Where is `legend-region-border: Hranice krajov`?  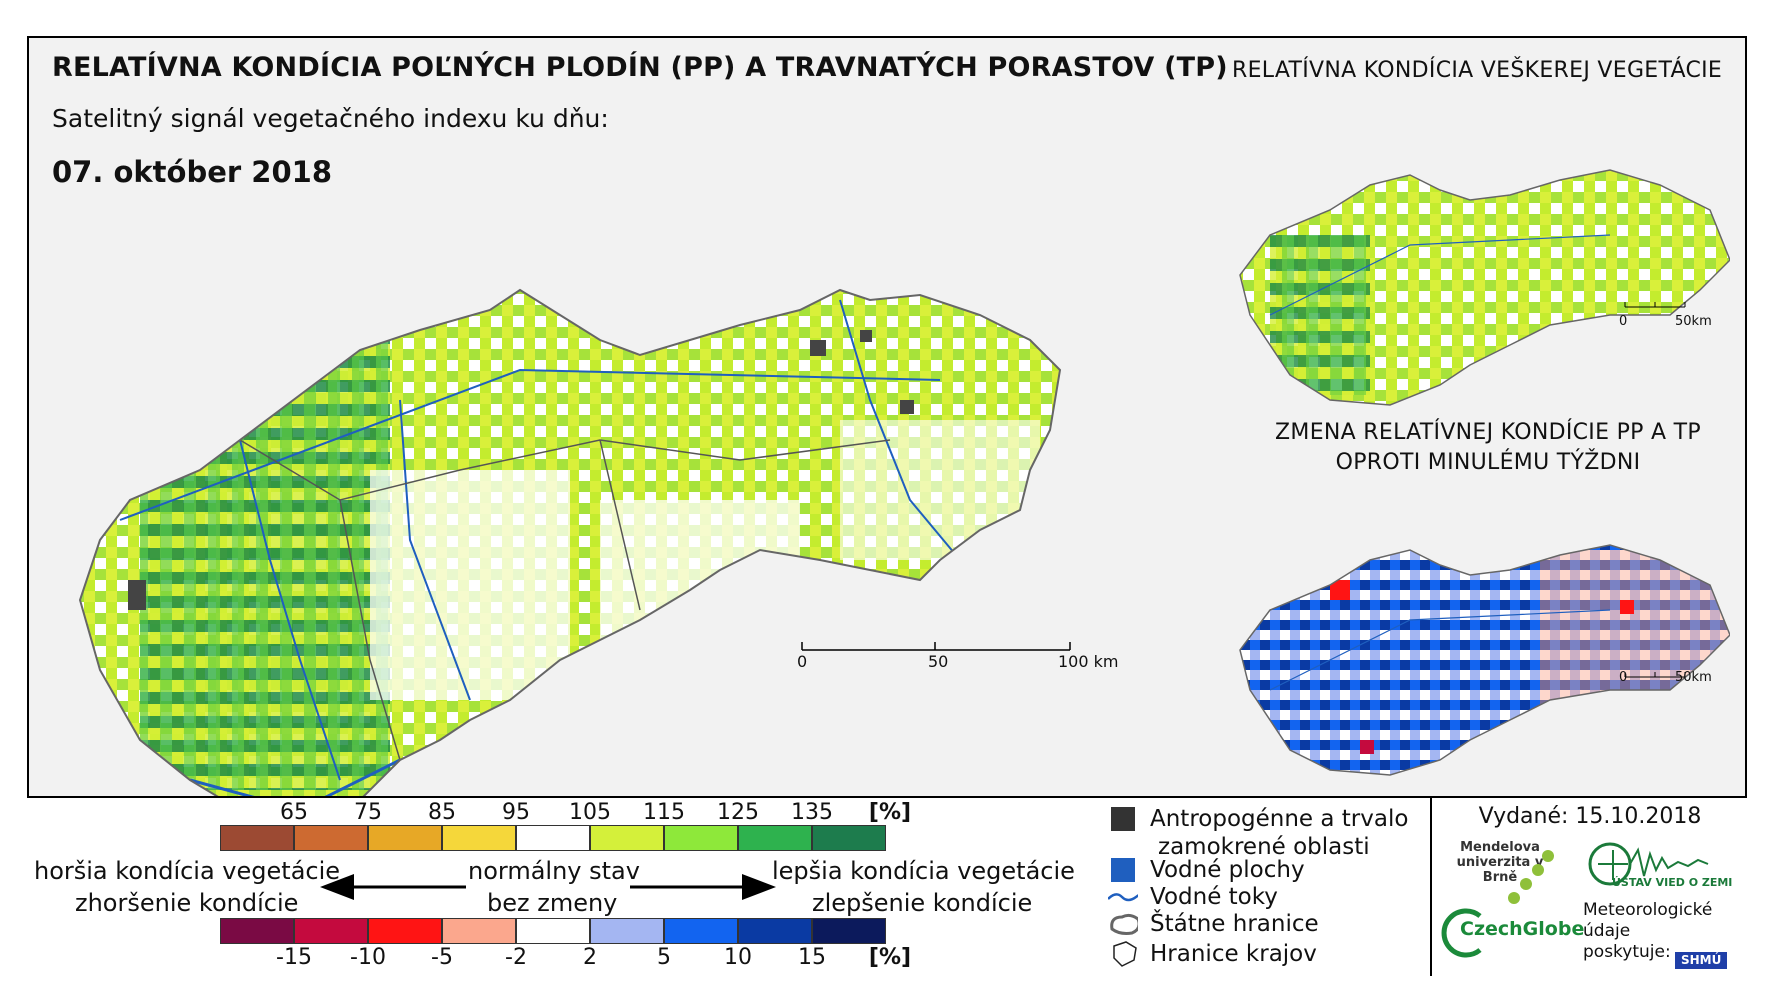
legend-region-border: Hranice krajov is located at coordinates (1212, 954).